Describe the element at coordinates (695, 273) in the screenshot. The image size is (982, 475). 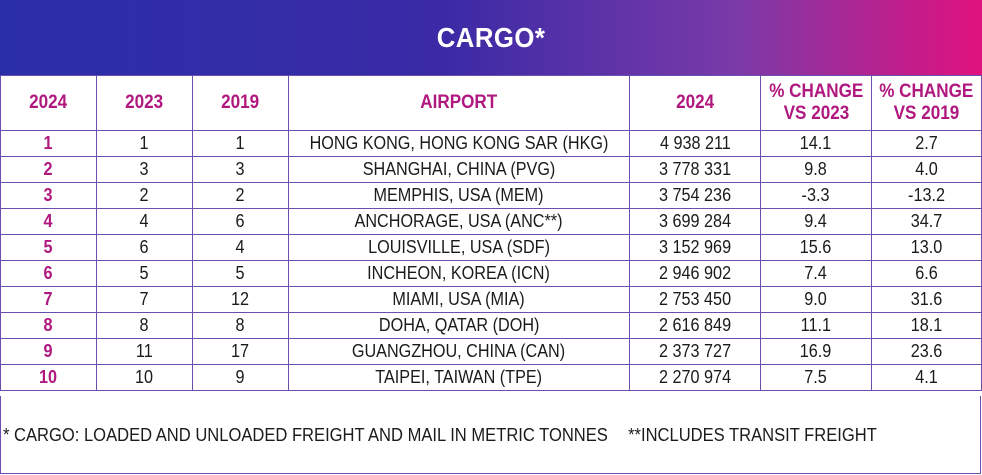
I see `cell-volume-2024: 2 946 902` at that location.